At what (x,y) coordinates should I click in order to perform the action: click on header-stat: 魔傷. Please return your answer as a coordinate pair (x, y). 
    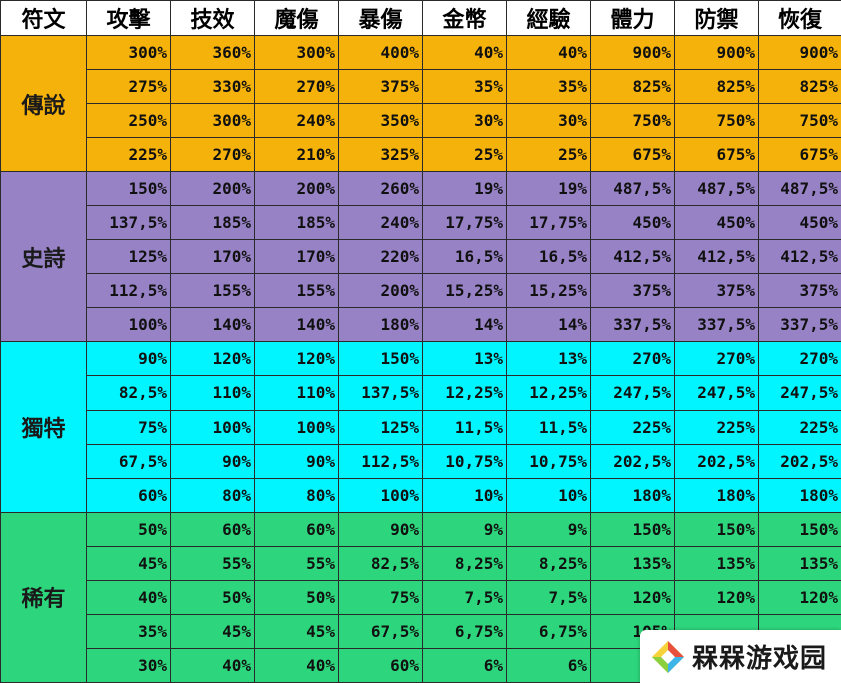
    Looking at the image, I should click on (296, 18).